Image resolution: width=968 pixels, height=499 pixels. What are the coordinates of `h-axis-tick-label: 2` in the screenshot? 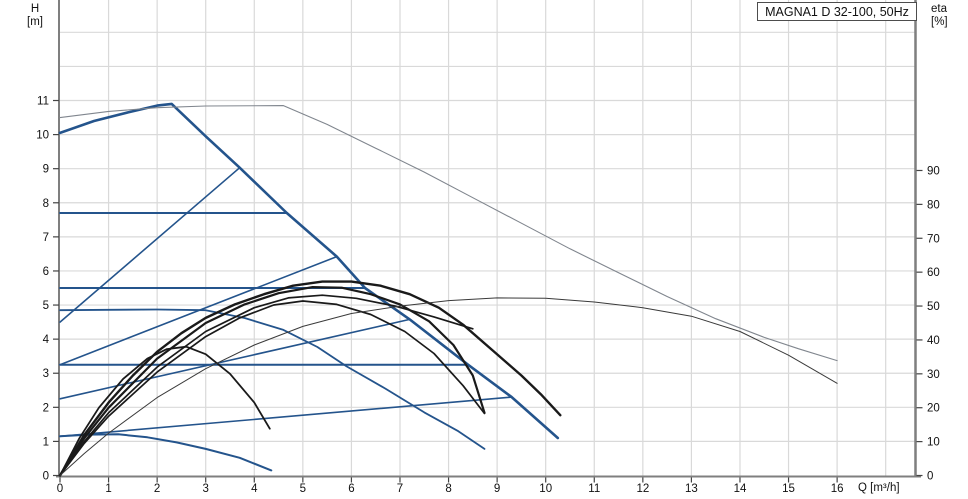 It's located at (46, 408).